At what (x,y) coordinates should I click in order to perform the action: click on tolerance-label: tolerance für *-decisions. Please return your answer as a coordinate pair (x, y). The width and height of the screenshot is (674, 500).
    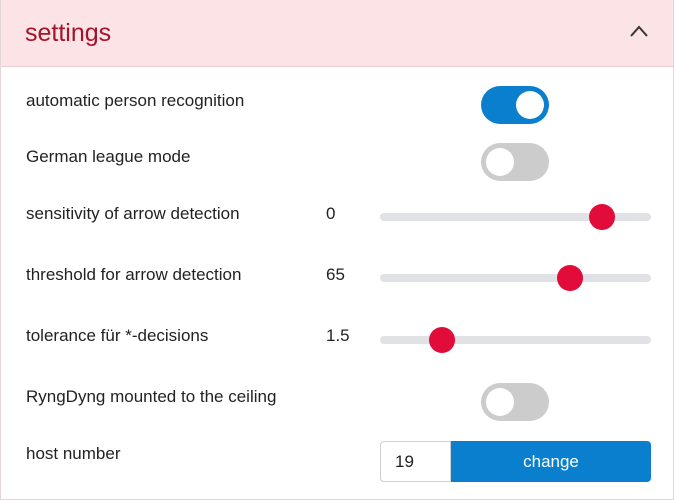
    Looking at the image, I should click on (117, 335).